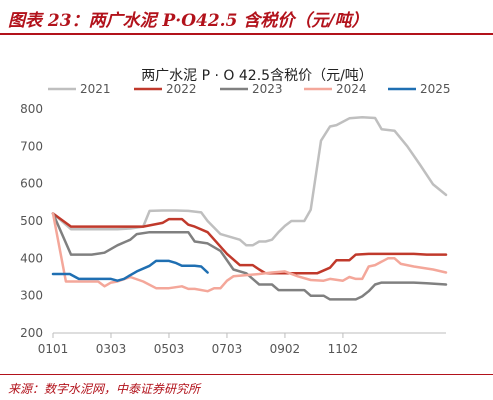 The image size is (493, 400). Describe the element at coordinates (249, 243) in the screenshot. I see `series-line-2022` at that location.